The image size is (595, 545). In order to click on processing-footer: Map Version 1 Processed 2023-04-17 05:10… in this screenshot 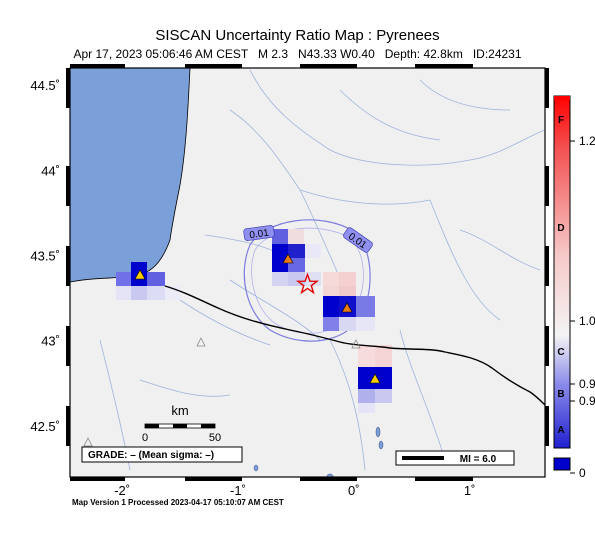, I will do `click(178, 502)`.